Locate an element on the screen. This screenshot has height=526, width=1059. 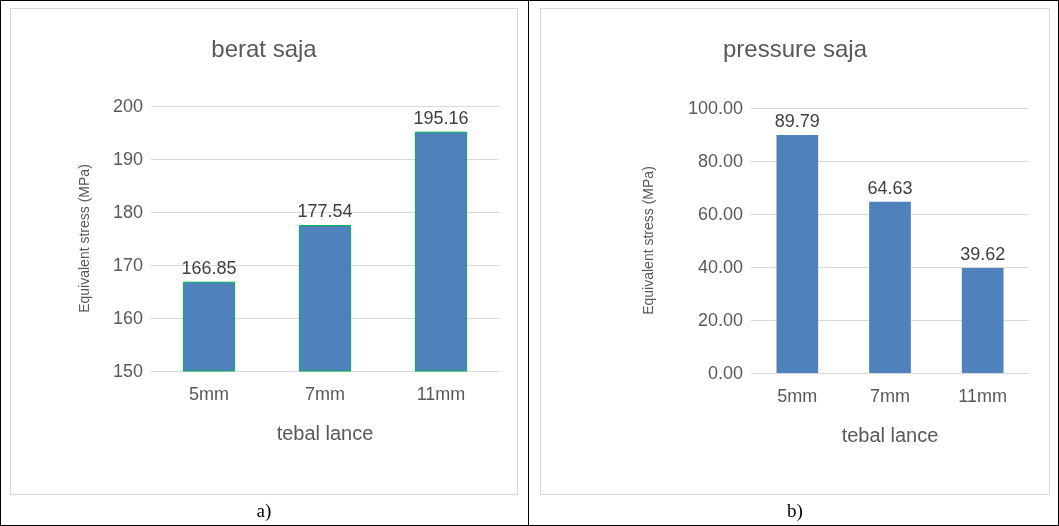
data-label: 166.85 is located at coordinates (209, 267).